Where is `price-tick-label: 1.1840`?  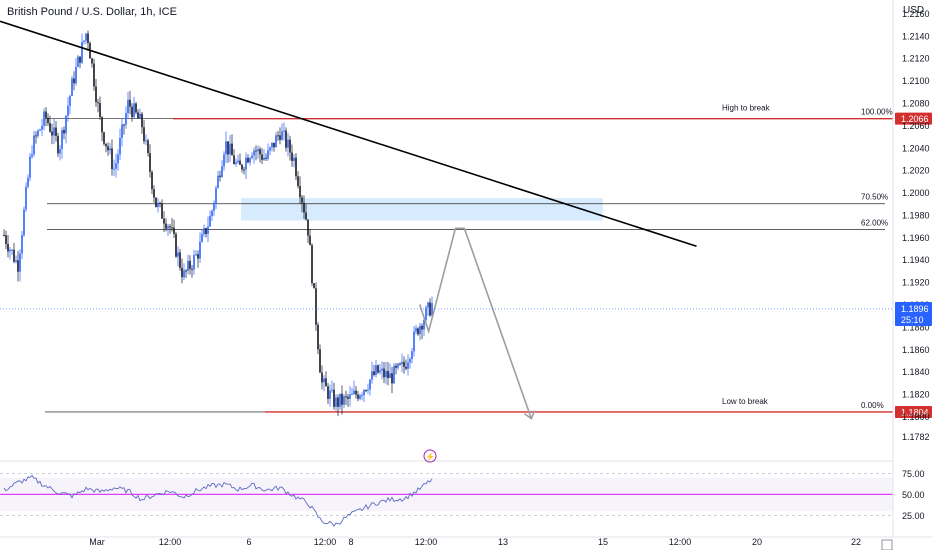
price-tick-label: 1.1840 is located at coordinates (916, 372).